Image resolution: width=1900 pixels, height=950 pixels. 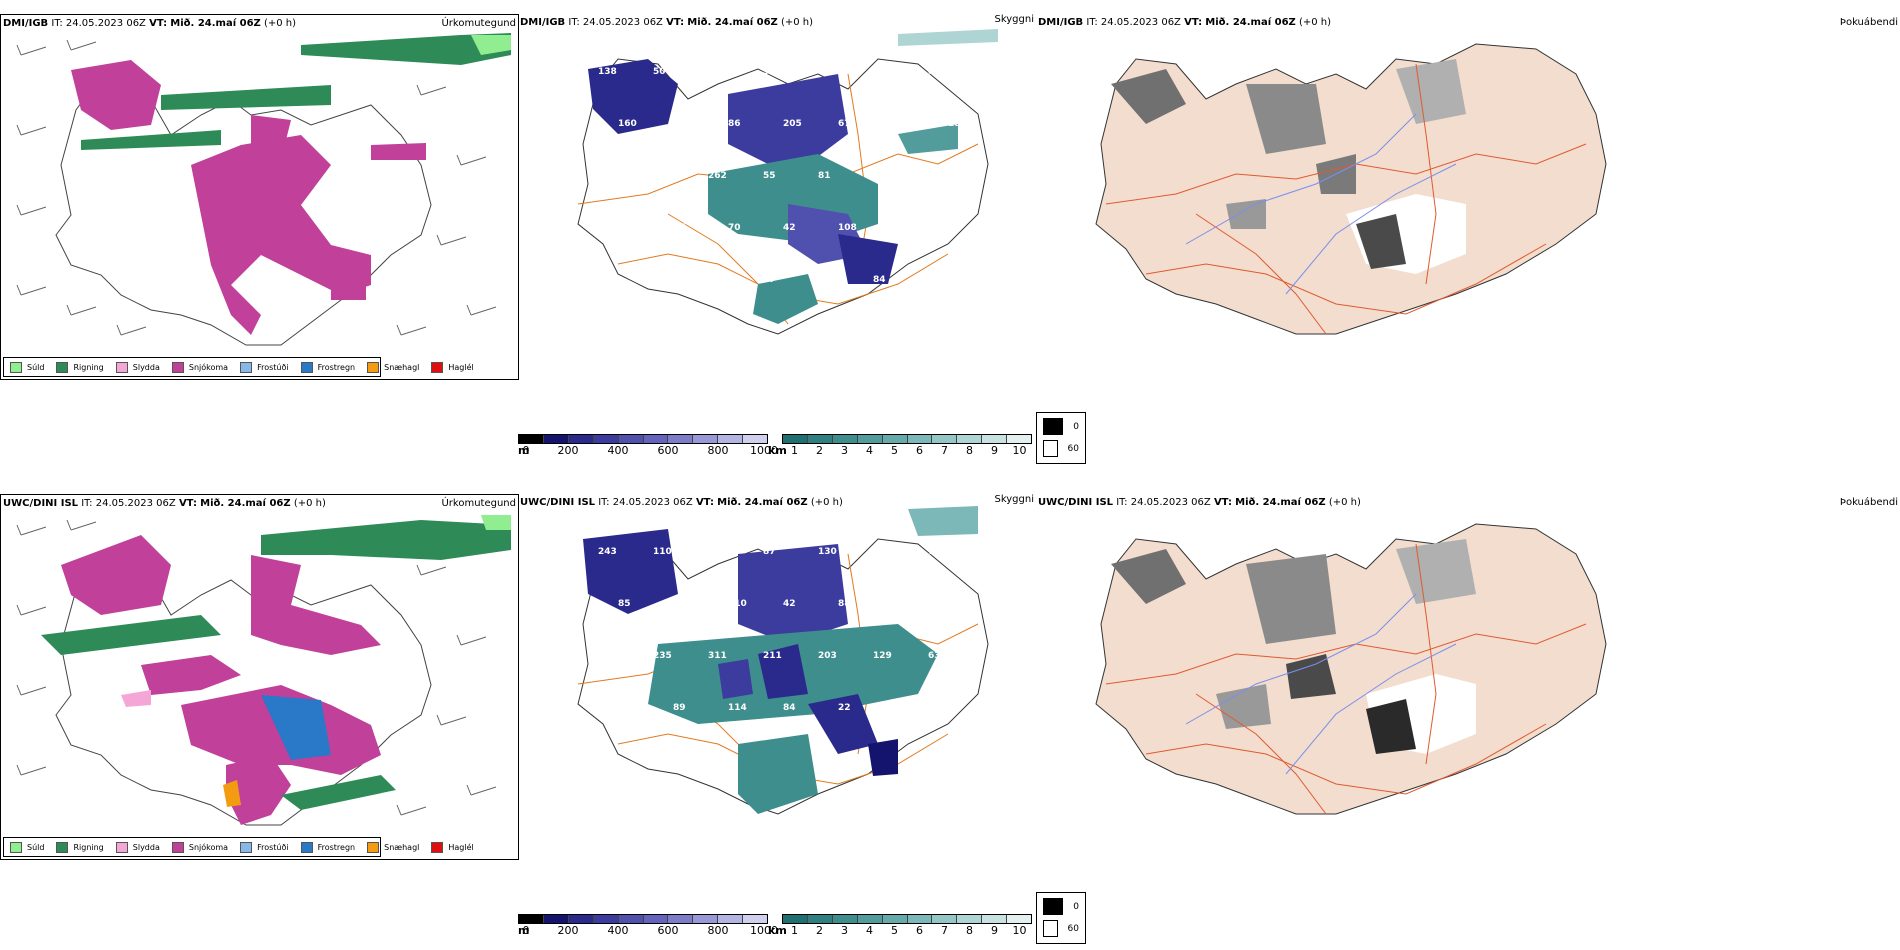 I want to click on legend-item: Snjókoma, so click(x=199, y=847).